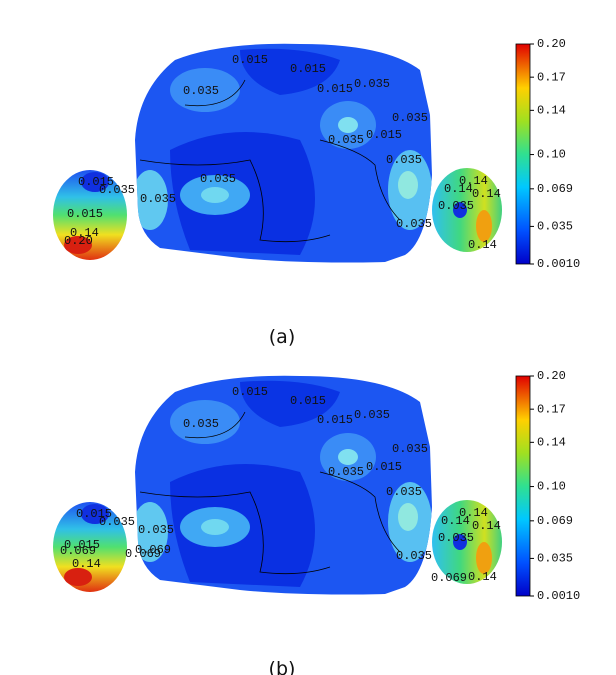 The height and width of the screenshot is (675, 616). Describe the element at coordinates (78, 241) in the screenshot. I see `contour-label: 0.20` at that location.